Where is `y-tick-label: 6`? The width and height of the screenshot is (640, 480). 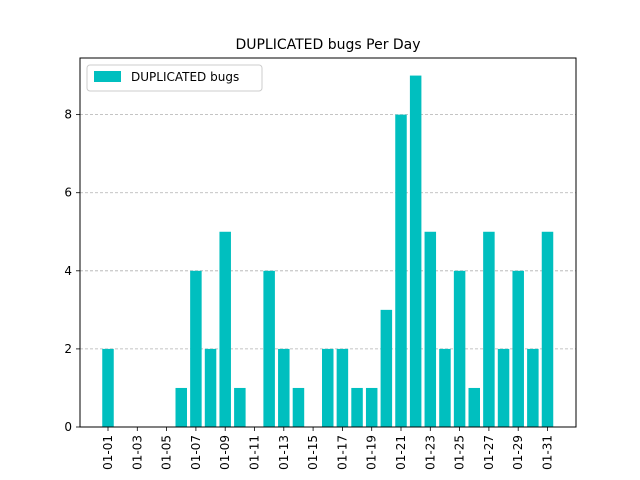 y-tick-label: 6 is located at coordinates (68, 193).